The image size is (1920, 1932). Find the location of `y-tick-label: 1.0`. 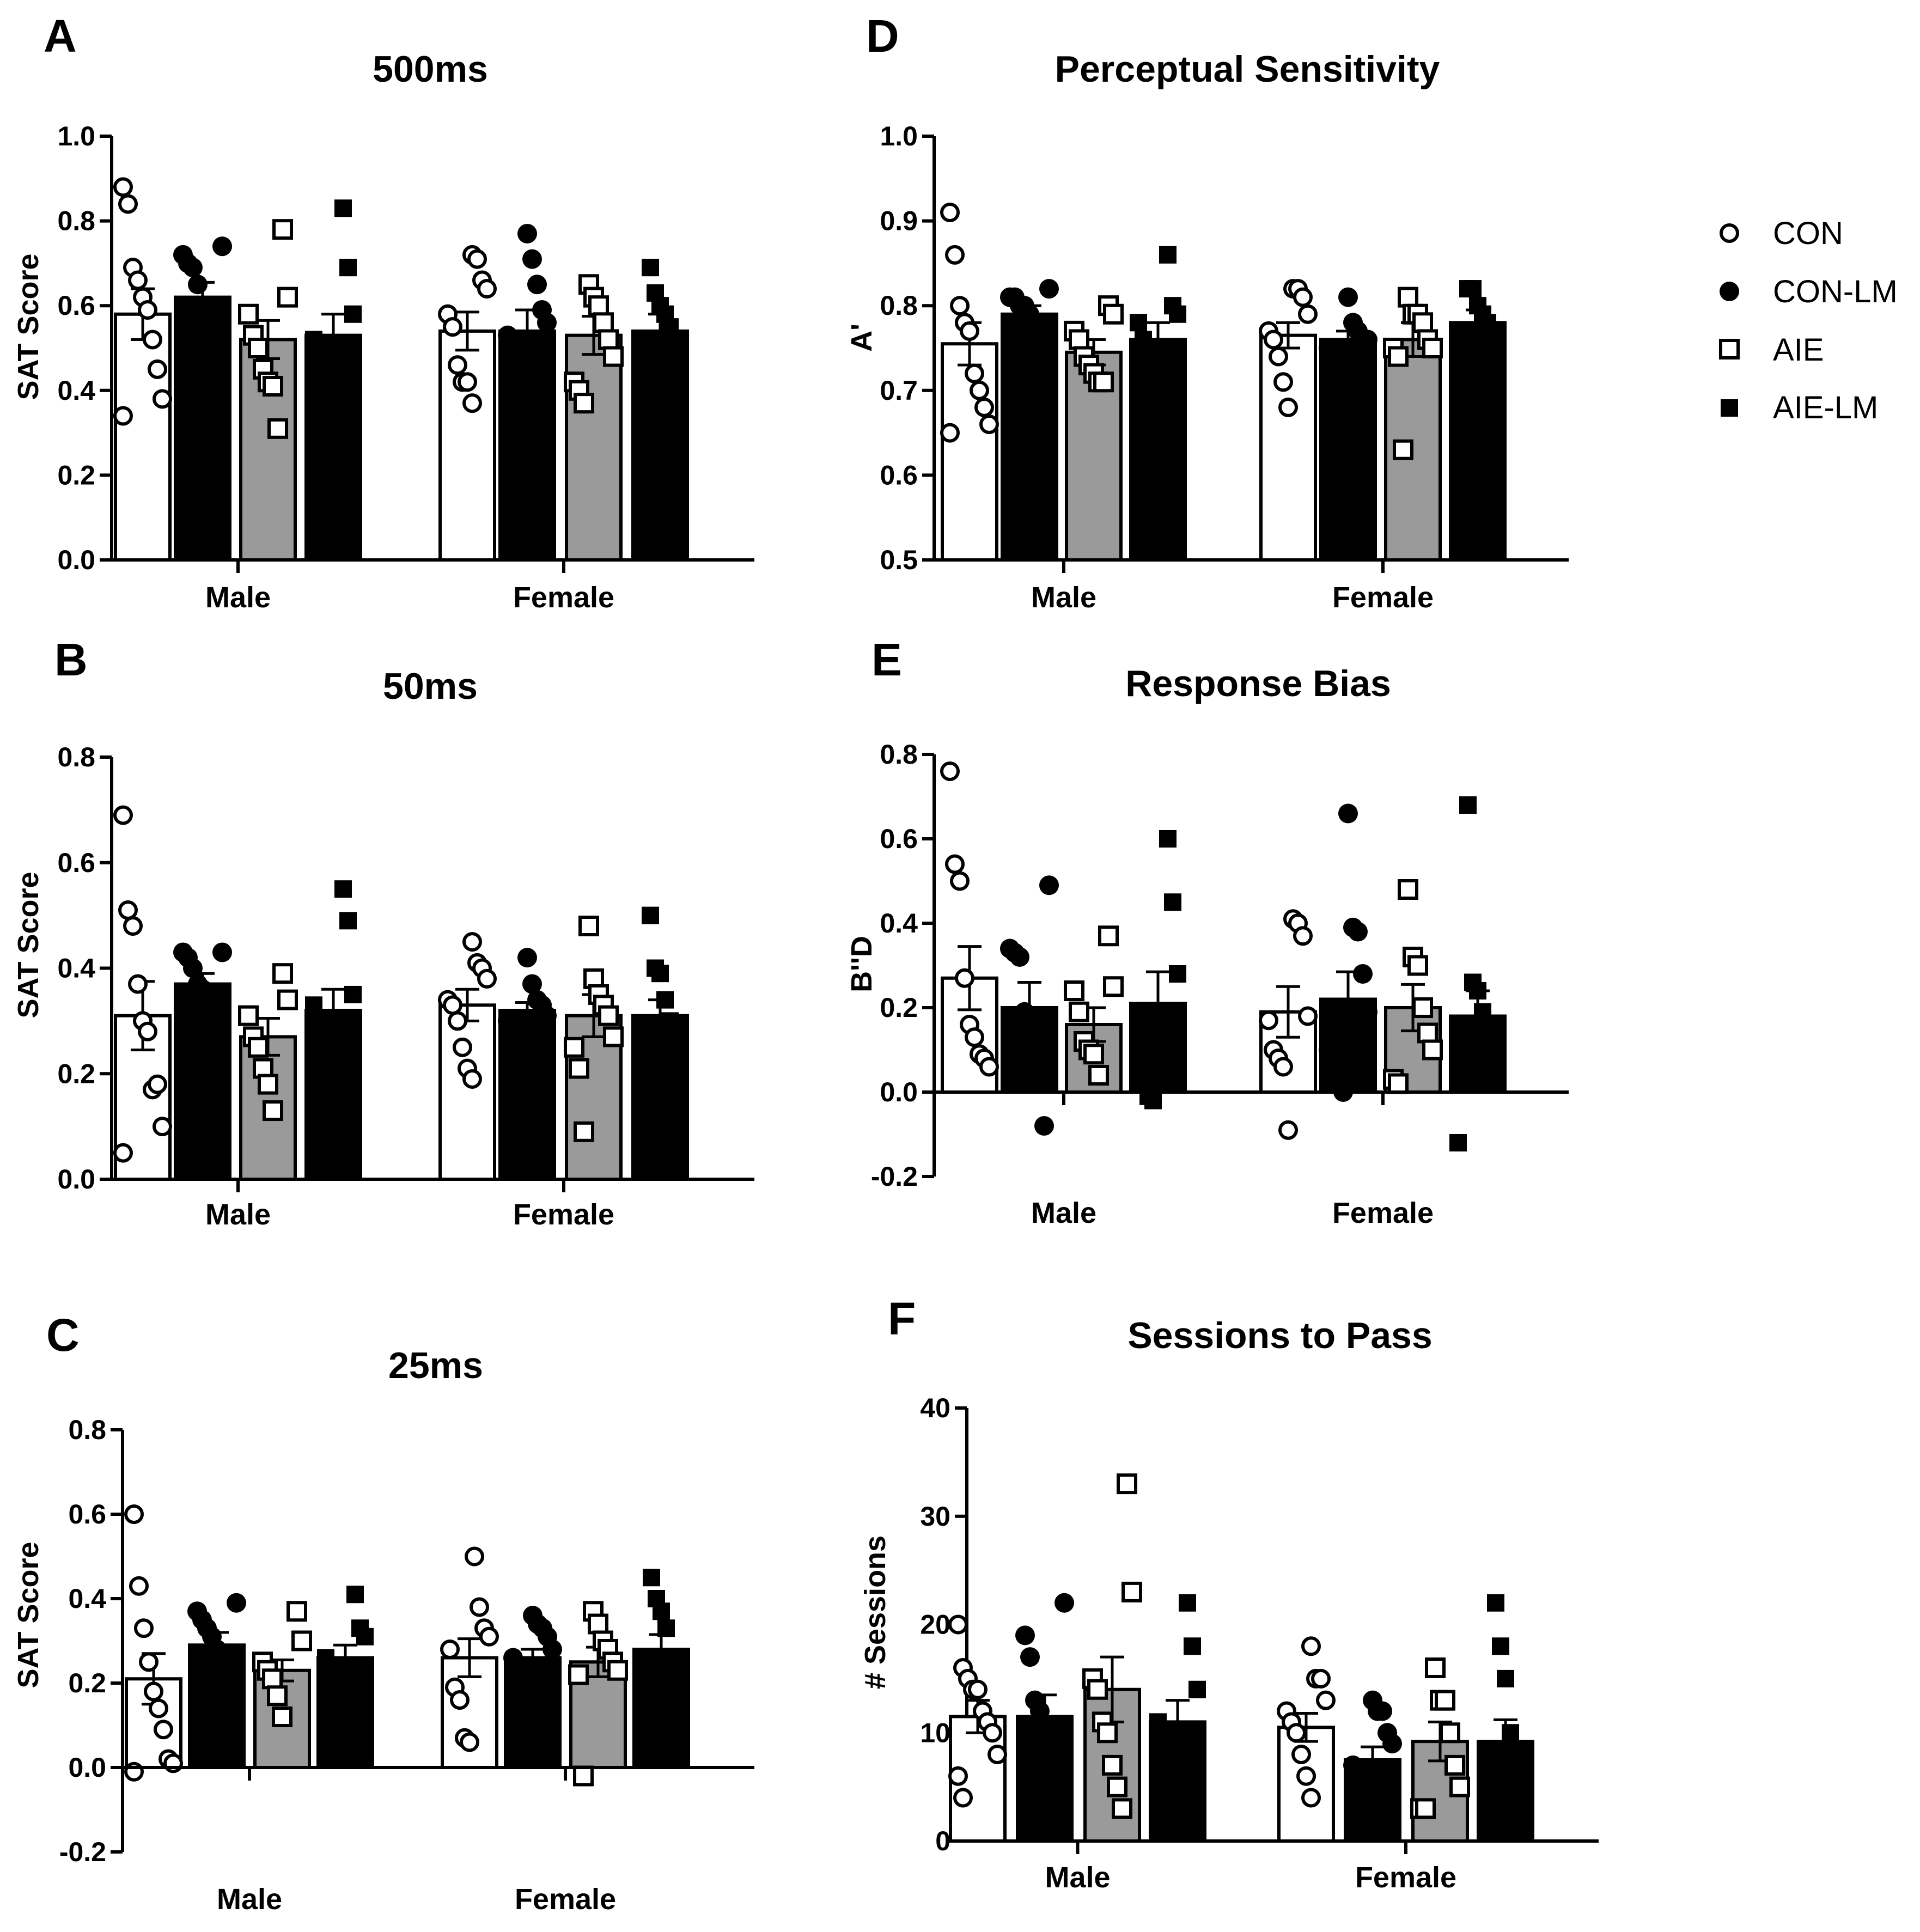

y-tick-label: 1.0 is located at coordinates (899, 136).